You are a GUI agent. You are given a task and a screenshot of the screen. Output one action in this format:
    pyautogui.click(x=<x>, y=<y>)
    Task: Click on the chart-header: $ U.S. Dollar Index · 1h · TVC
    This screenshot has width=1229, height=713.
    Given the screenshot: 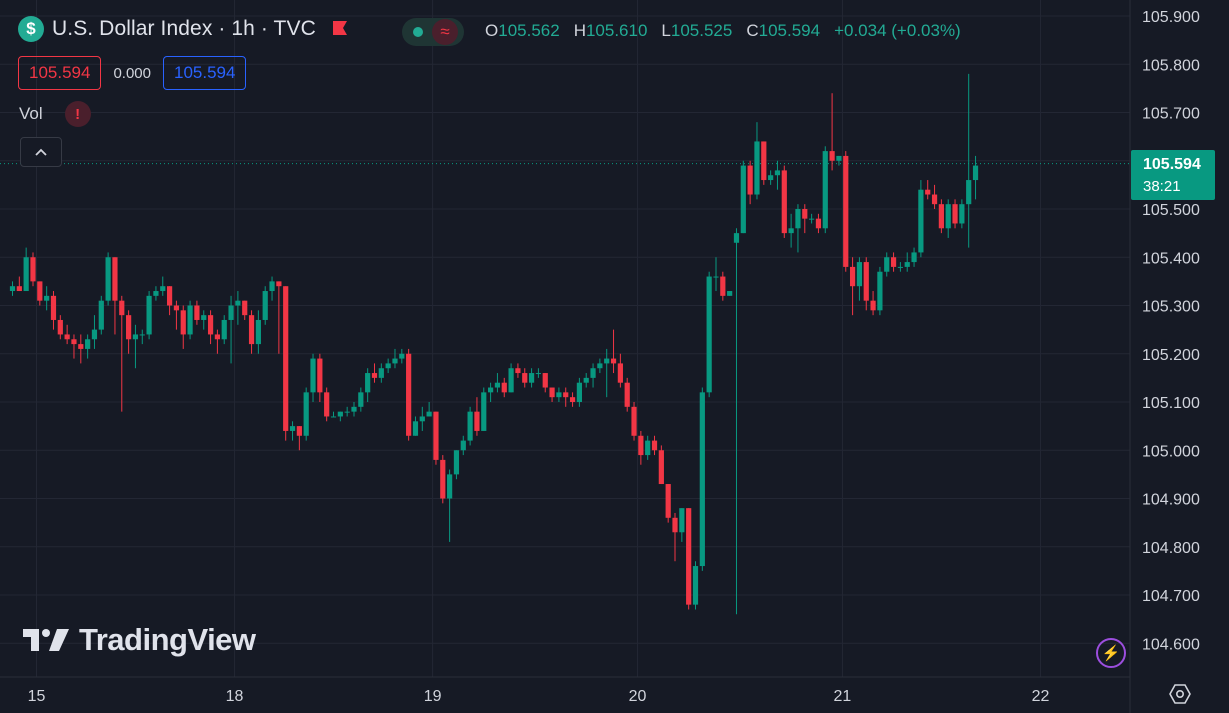 What is the action you would take?
    pyautogui.click(x=184, y=29)
    